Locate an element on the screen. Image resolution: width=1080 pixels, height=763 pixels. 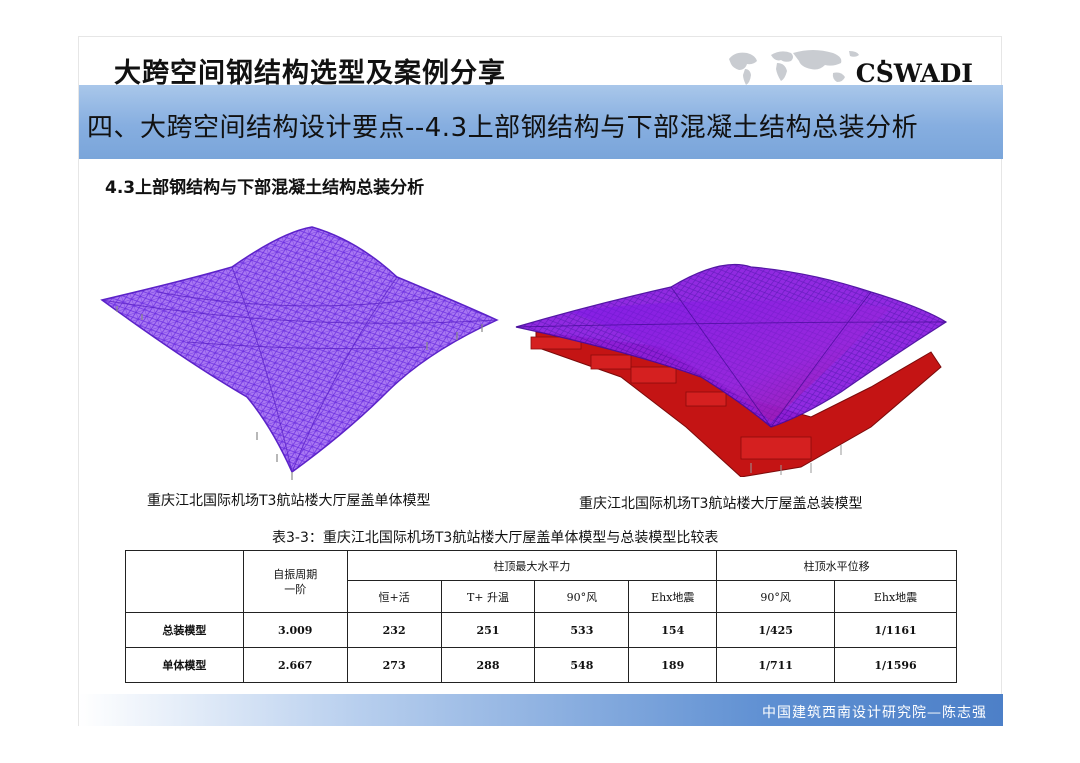
row-label: 单体模型 is located at coordinates (184, 665).